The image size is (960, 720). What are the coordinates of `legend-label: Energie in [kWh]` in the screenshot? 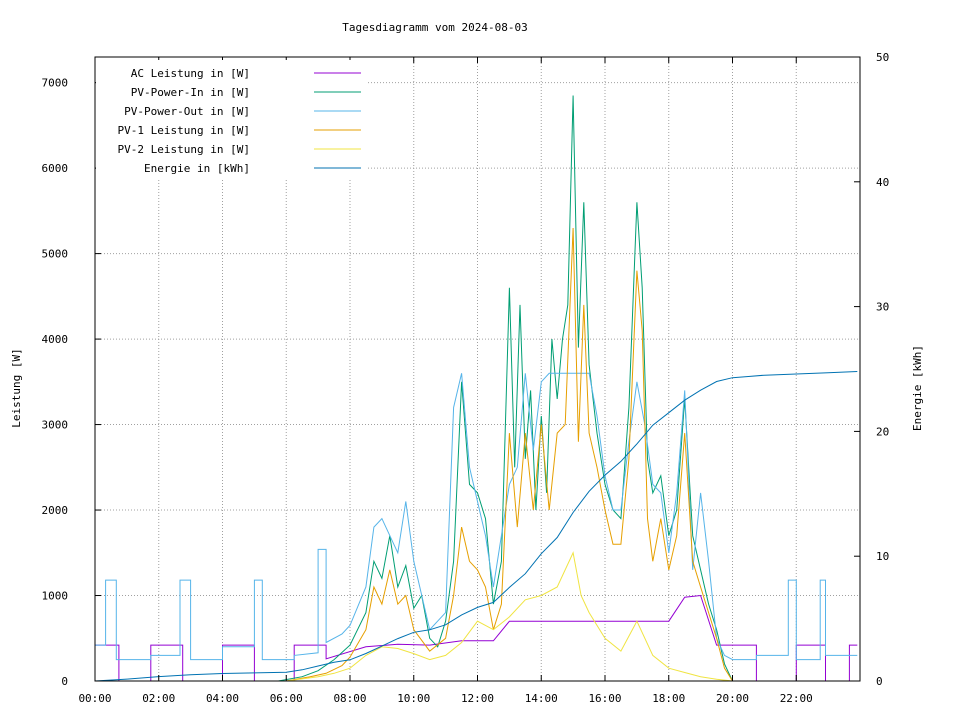 It's located at (197, 168).